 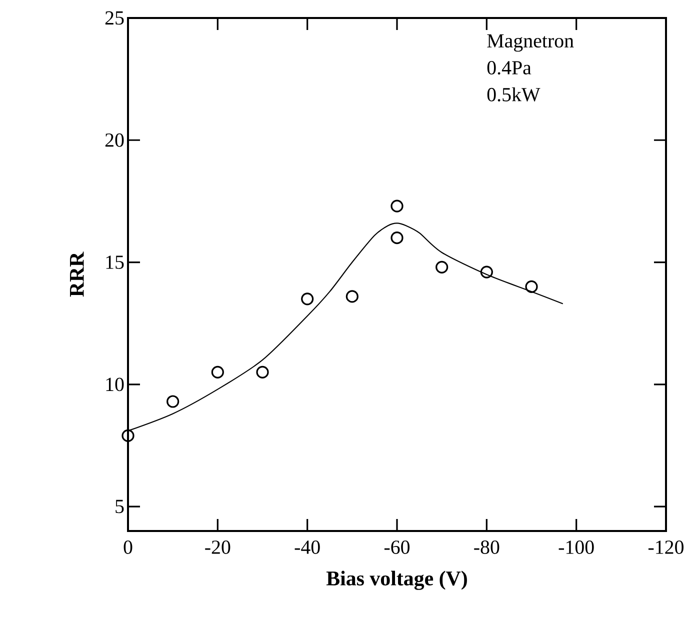 I want to click on annotation: 0.5kW, so click(x=513, y=94).